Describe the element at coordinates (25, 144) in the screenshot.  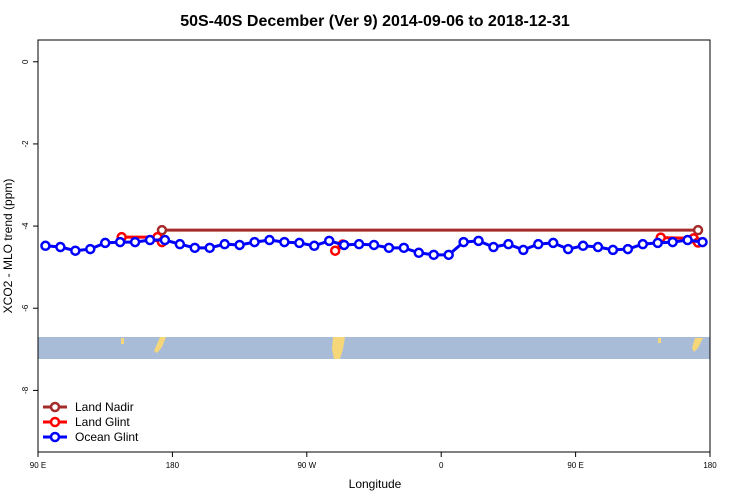
I see `y-tick-label: -2` at that location.